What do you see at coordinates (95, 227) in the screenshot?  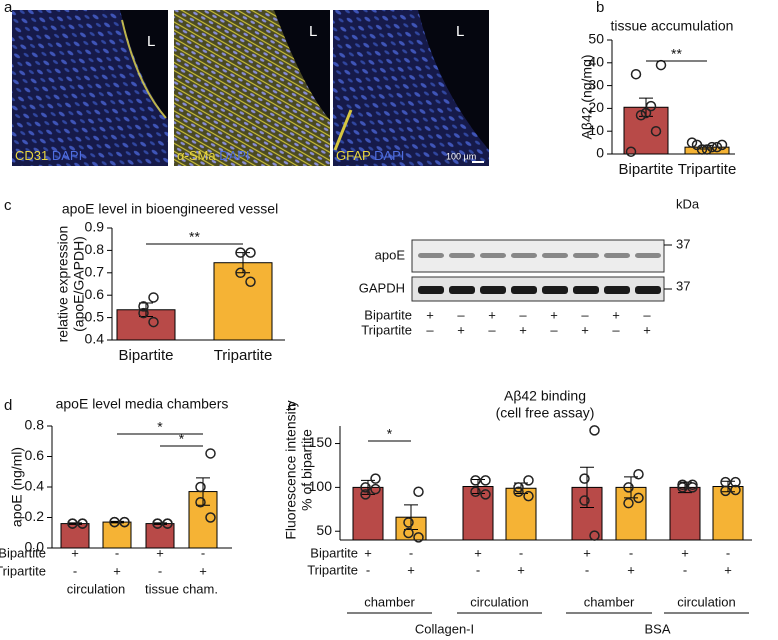 I see `y-tick-label: 0.9` at bounding box center [95, 227].